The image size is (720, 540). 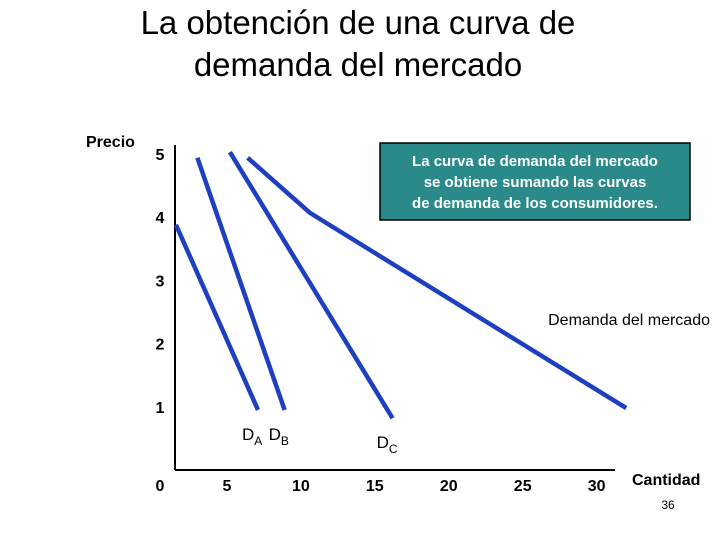 I want to click on curve-label-subscript: A, so click(x=258, y=441).